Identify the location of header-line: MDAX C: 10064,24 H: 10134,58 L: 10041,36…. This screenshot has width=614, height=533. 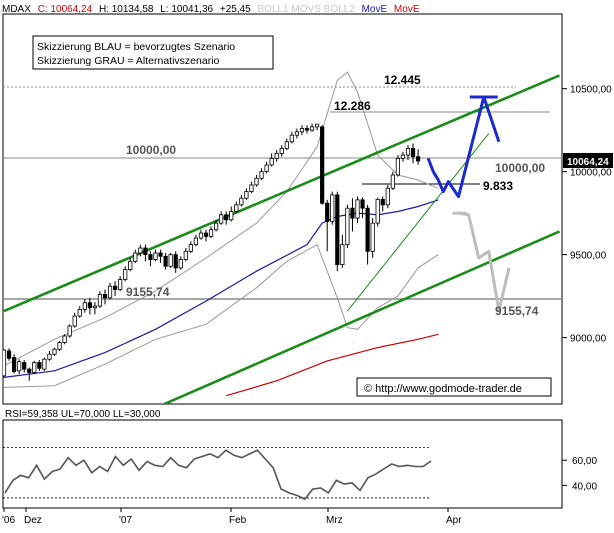
(211, 9).